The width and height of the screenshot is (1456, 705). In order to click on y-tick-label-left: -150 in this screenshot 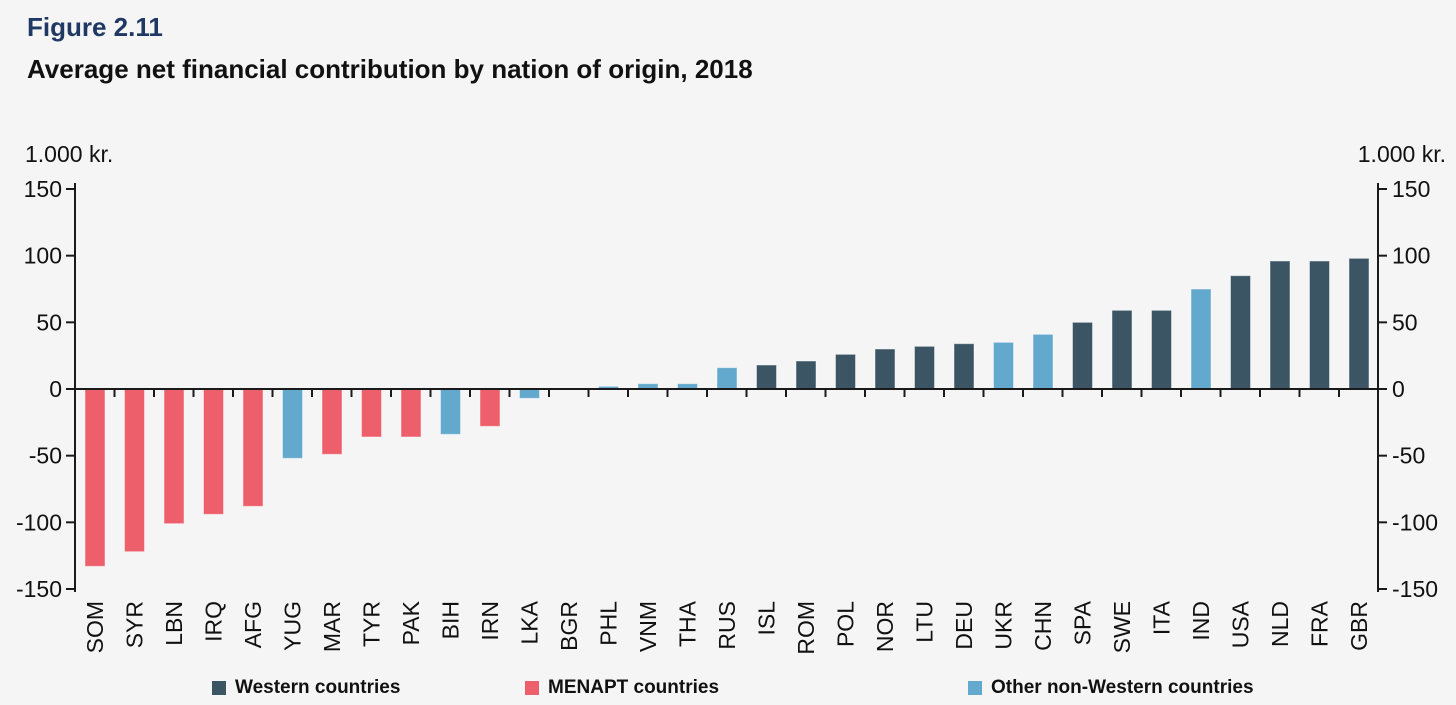, I will do `click(39, 589)`.